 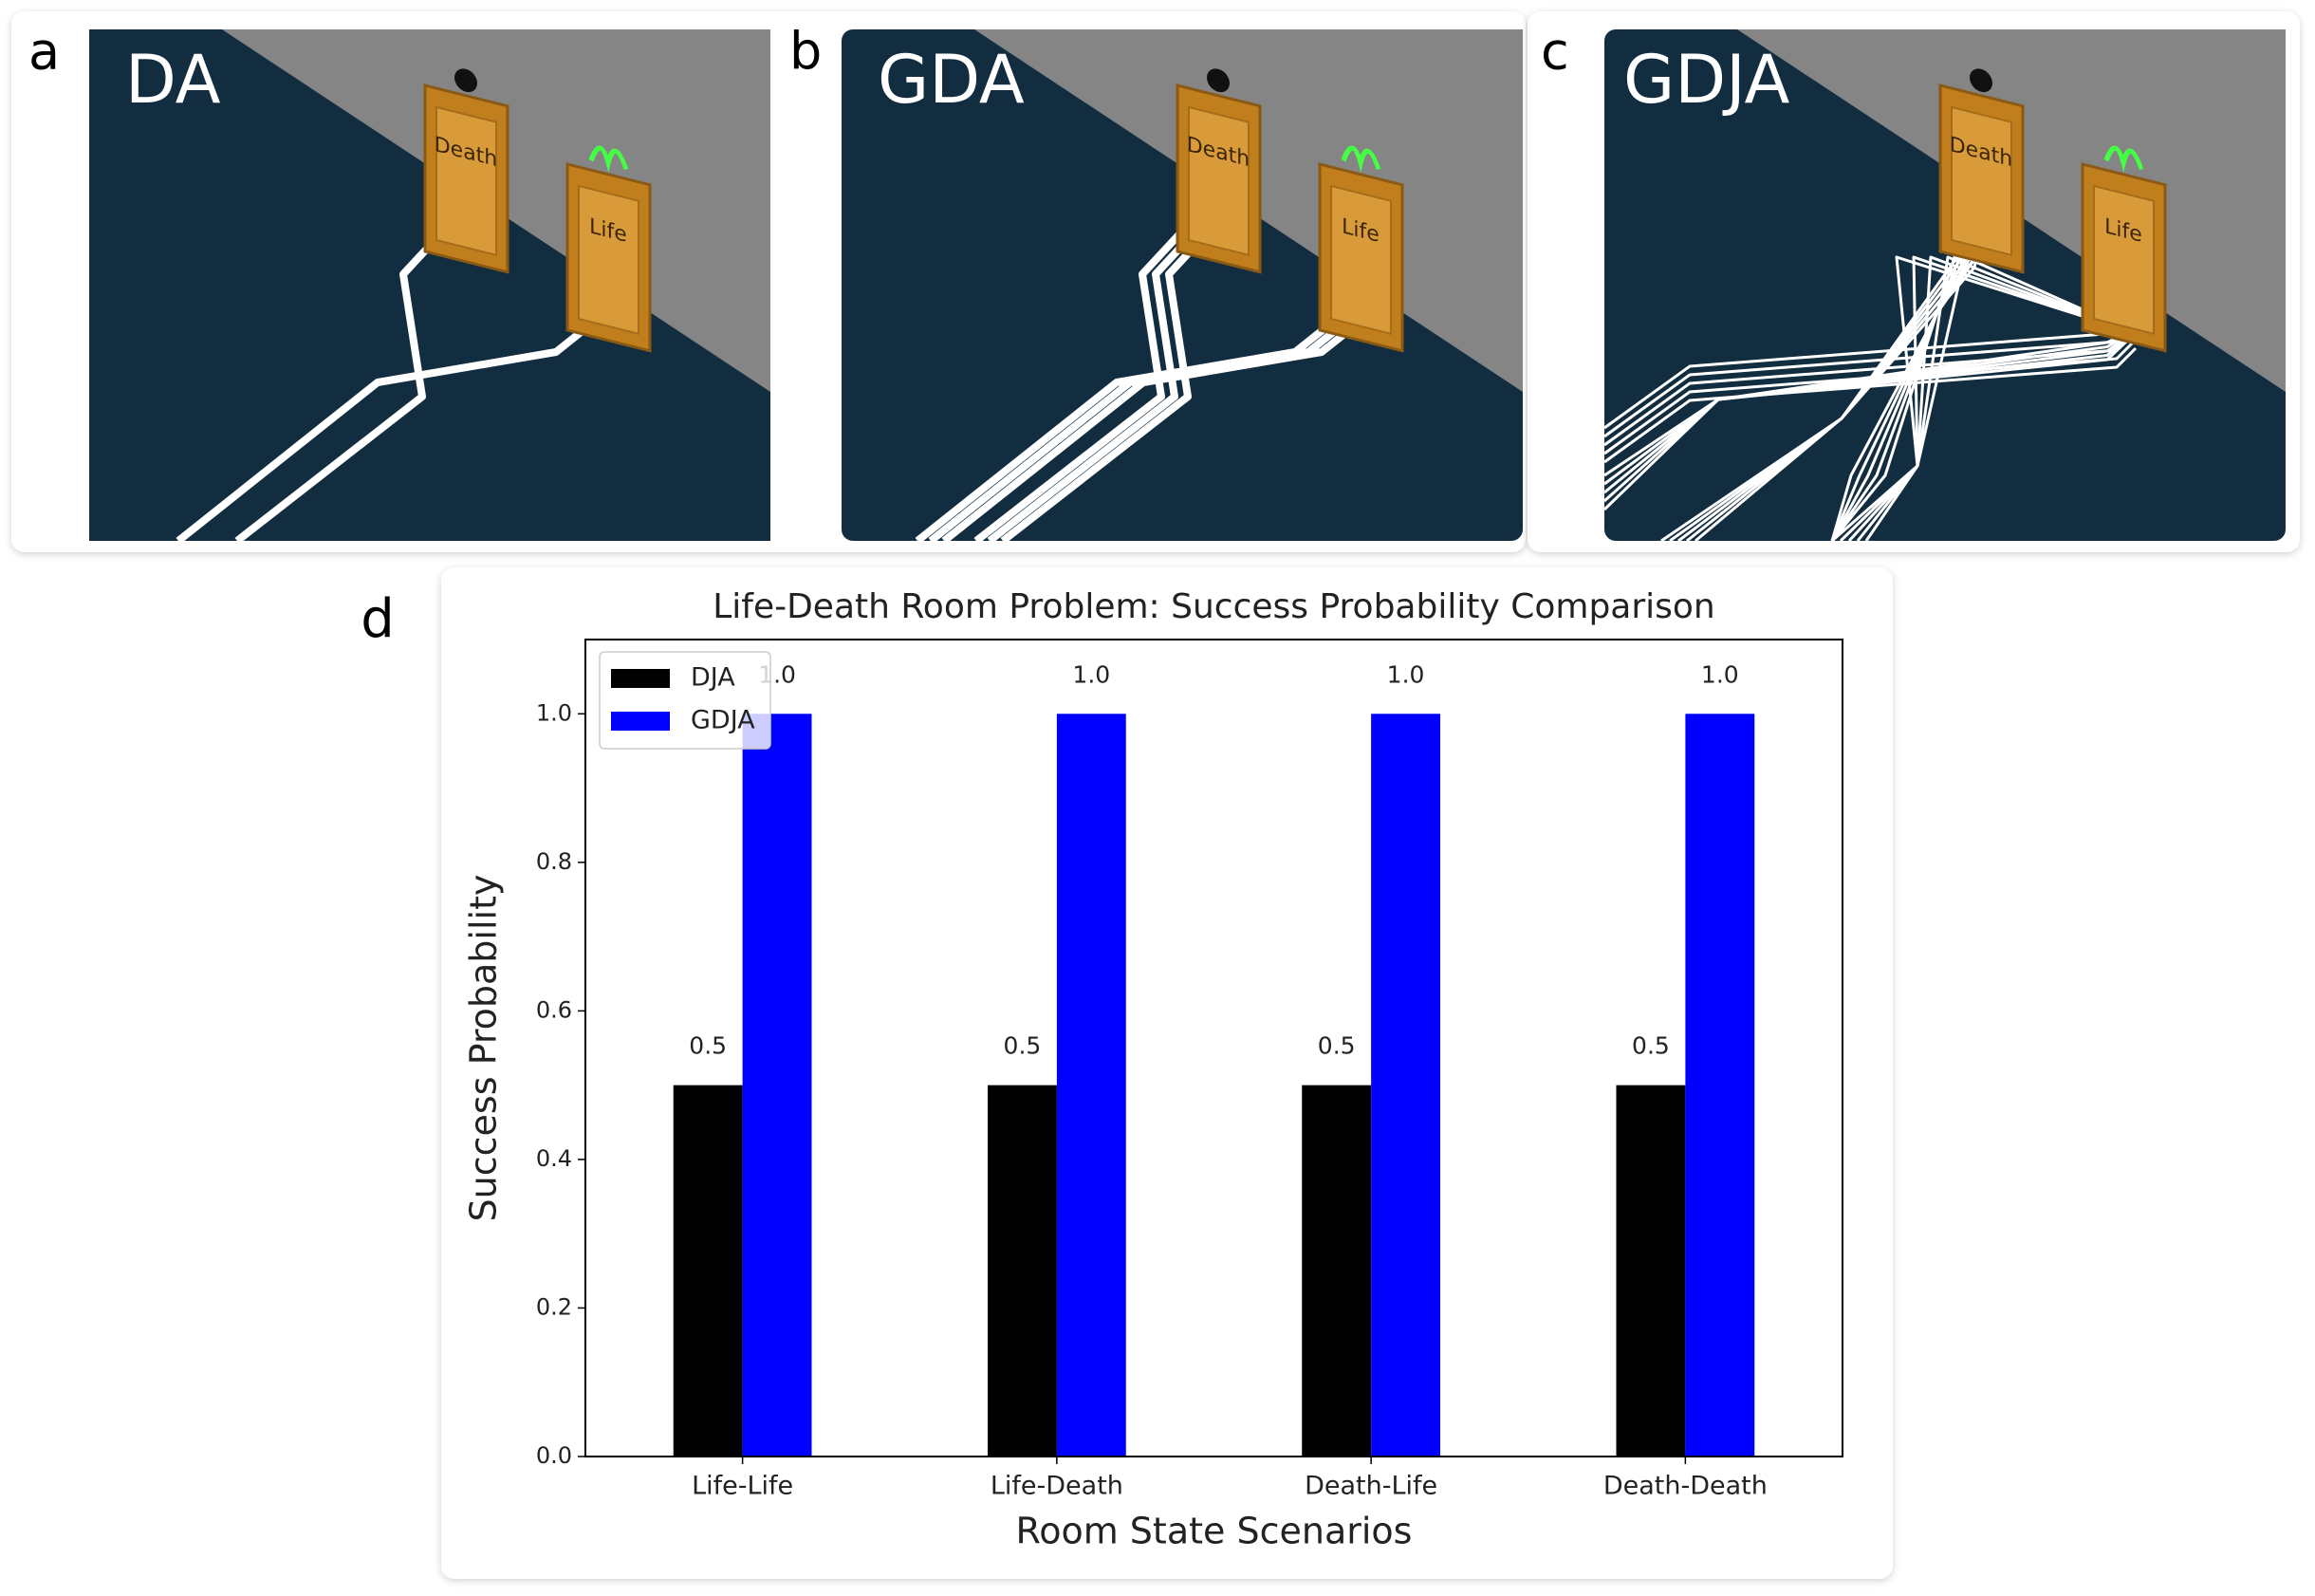 I want to click on y-tick-label: 0.8, so click(x=554, y=861).